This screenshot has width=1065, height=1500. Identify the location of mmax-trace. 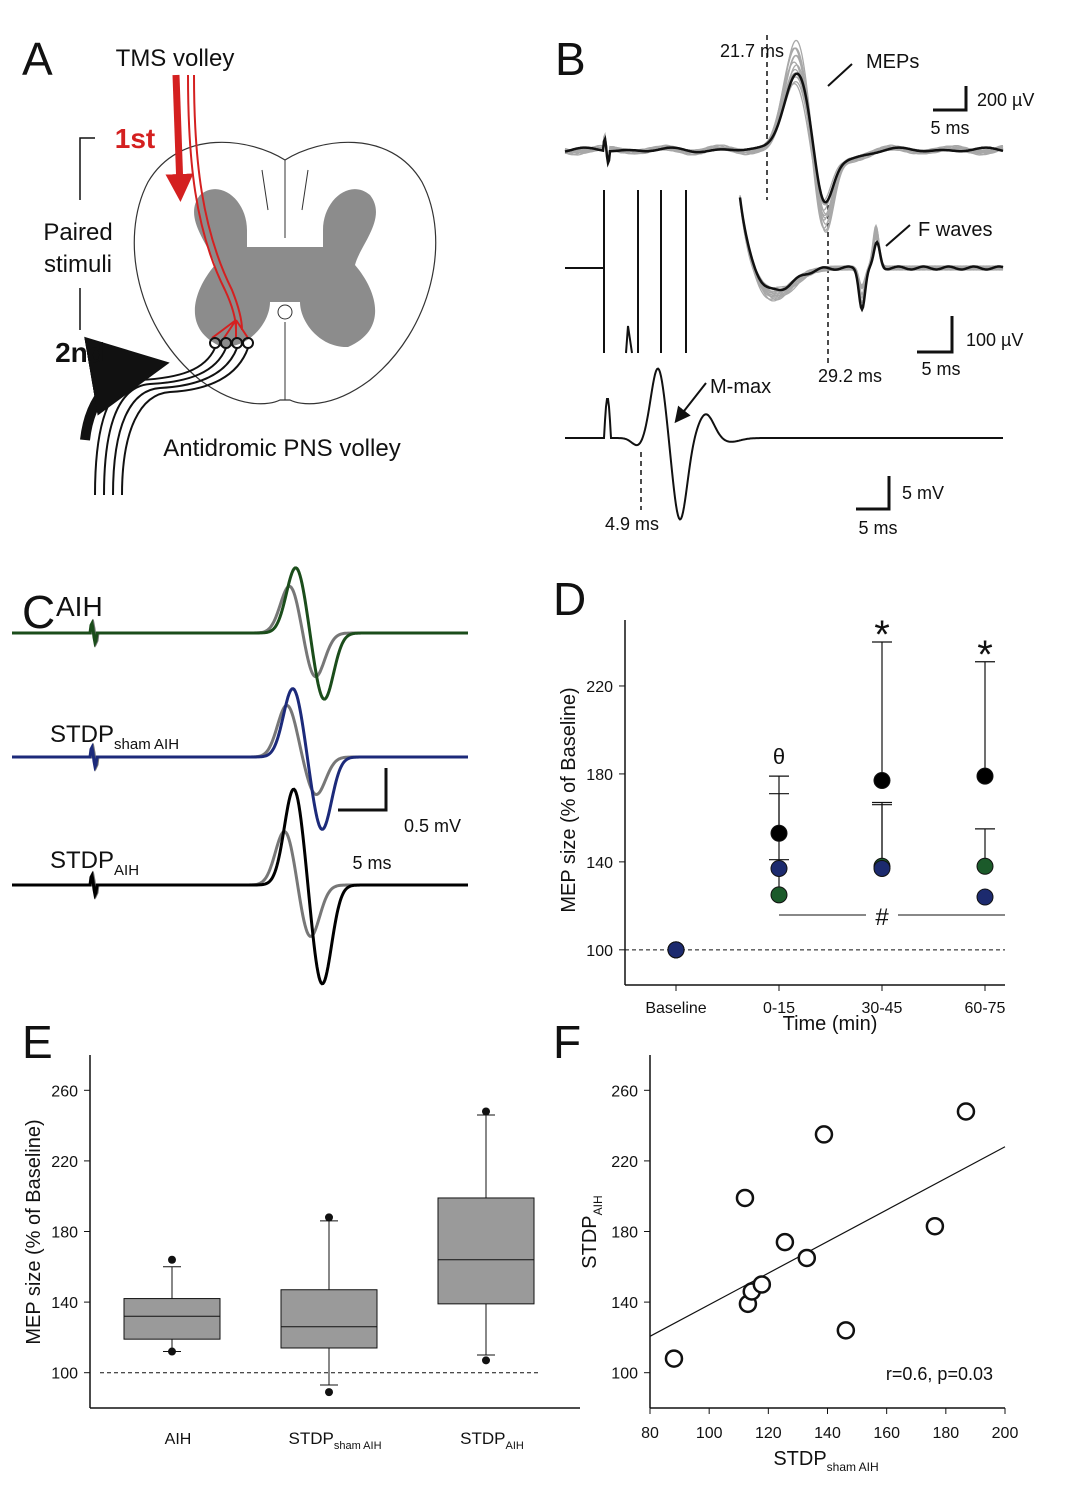
(784, 444).